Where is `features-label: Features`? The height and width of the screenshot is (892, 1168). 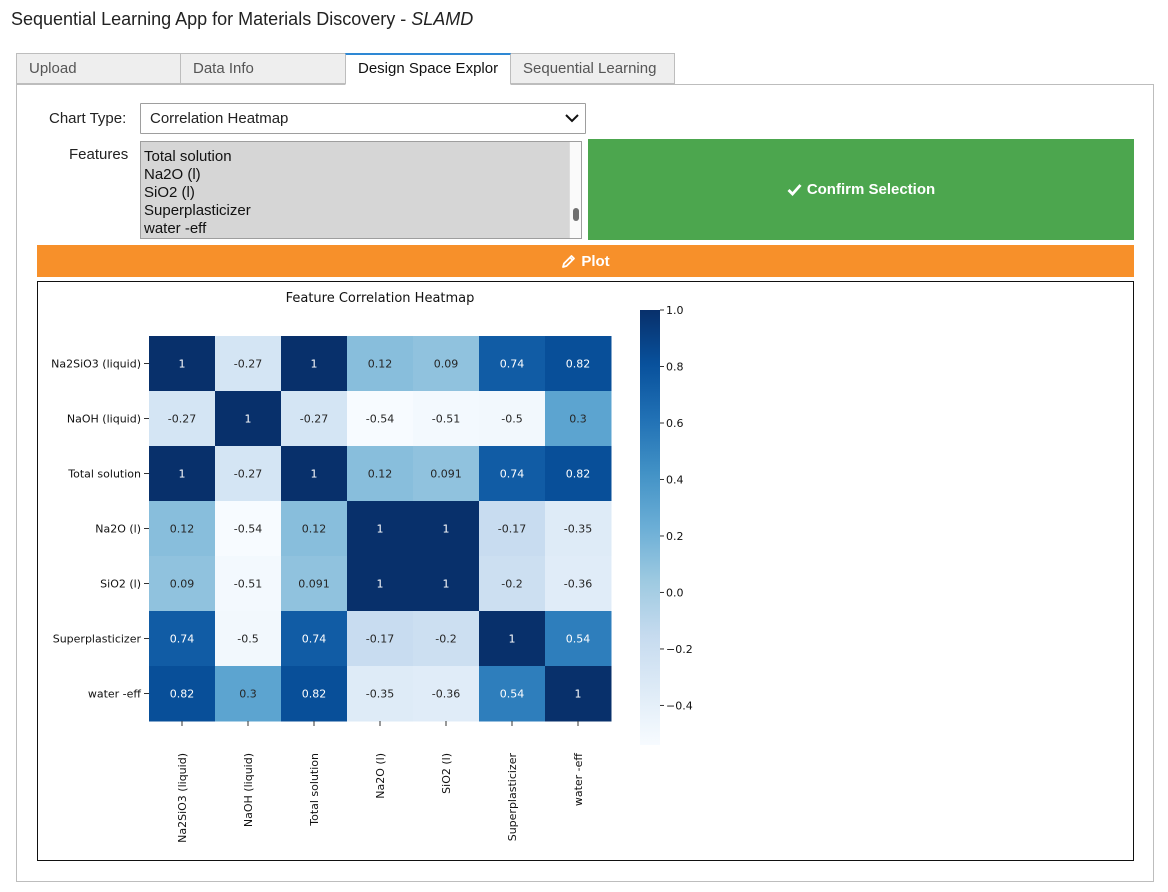
features-label: Features is located at coordinates (99, 154).